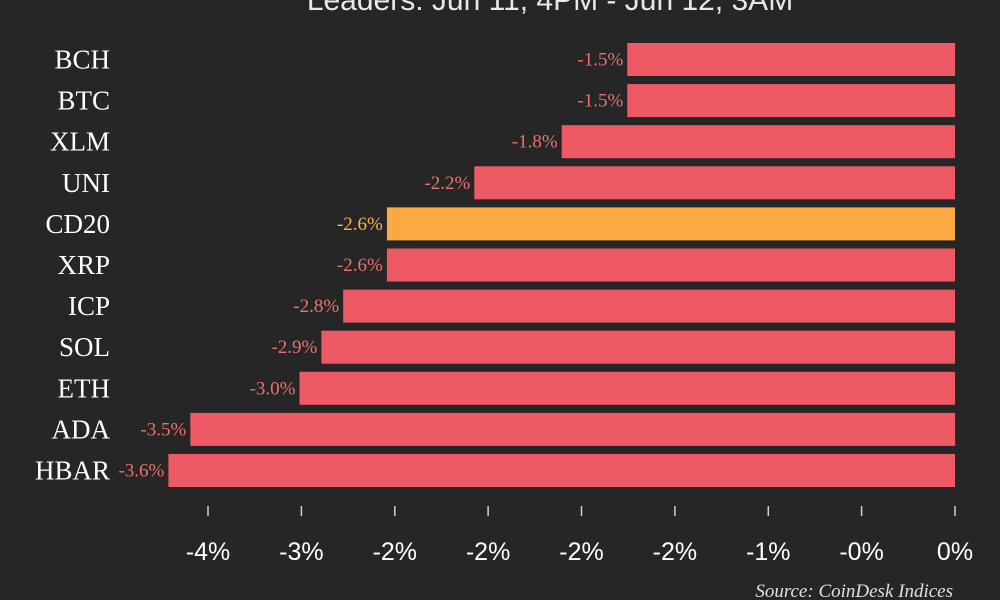 The image size is (1000, 600). Describe the element at coordinates (758, 142) in the screenshot. I see `bar-xlm` at that location.